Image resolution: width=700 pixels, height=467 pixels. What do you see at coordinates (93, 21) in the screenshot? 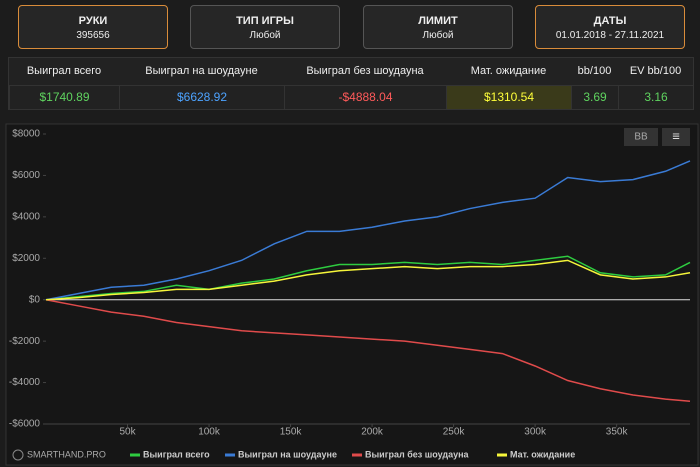
I see `filter-title: РУКИ` at bounding box center [93, 21].